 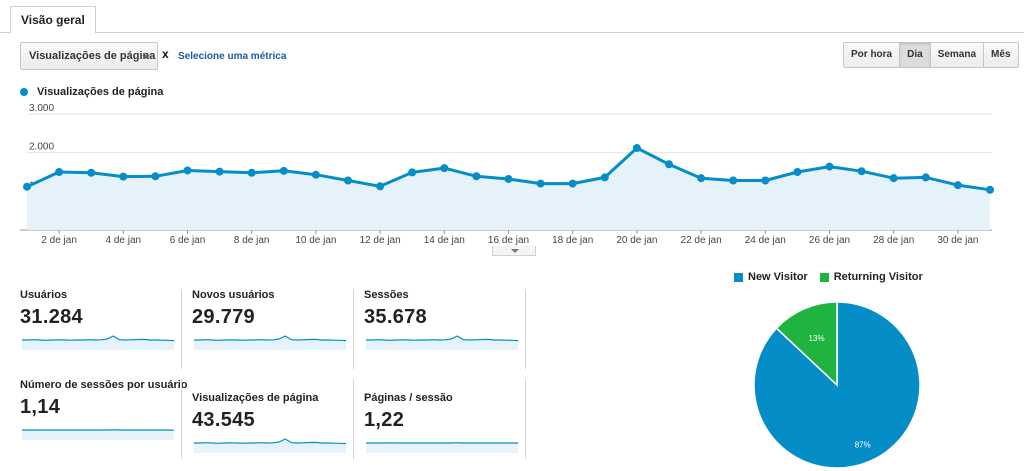 What do you see at coordinates (450, 423) in the screenshot?
I see `scorecard-pages-per-session: Páginas / sessão 1,22` at bounding box center [450, 423].